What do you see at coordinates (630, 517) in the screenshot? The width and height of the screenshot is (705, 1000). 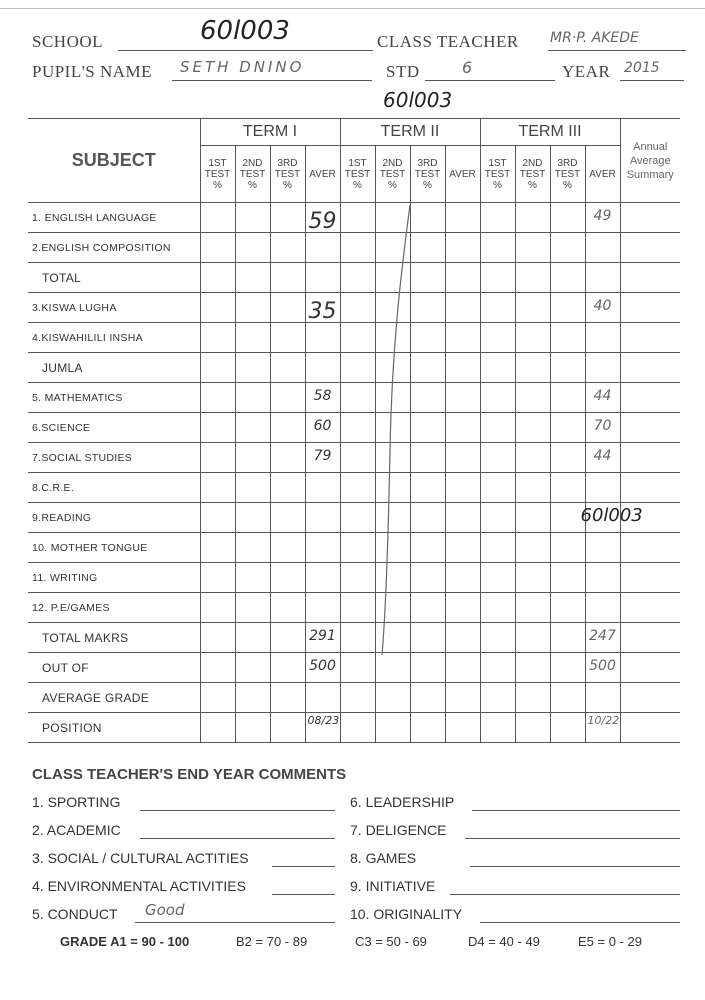 I see `mark-cell: 60l003` at bounding box center [630, 517].